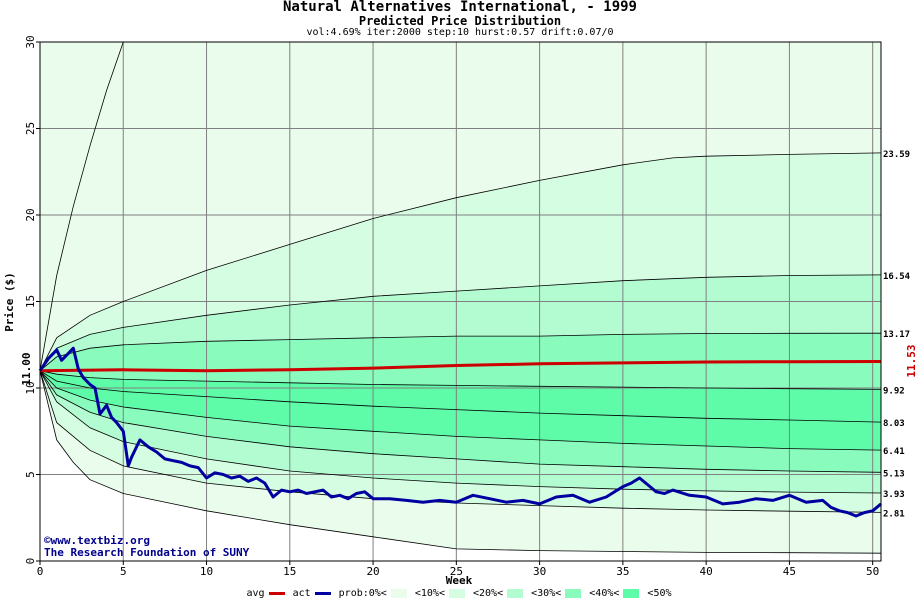 This screenshot has height=600, width=920. Describe the element at coordinates (894, 474) in the screenshot. I see `end-value-label: 5.13` at that location.